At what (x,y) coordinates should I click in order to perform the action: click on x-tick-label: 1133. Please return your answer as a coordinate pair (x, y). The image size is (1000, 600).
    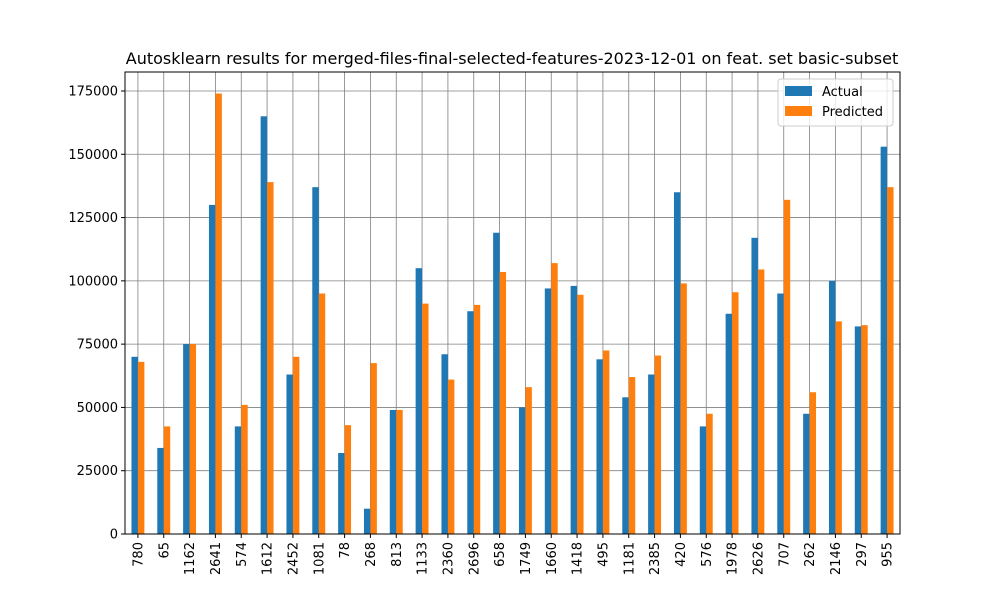
    Looking at the image, I should click on (423, 558).